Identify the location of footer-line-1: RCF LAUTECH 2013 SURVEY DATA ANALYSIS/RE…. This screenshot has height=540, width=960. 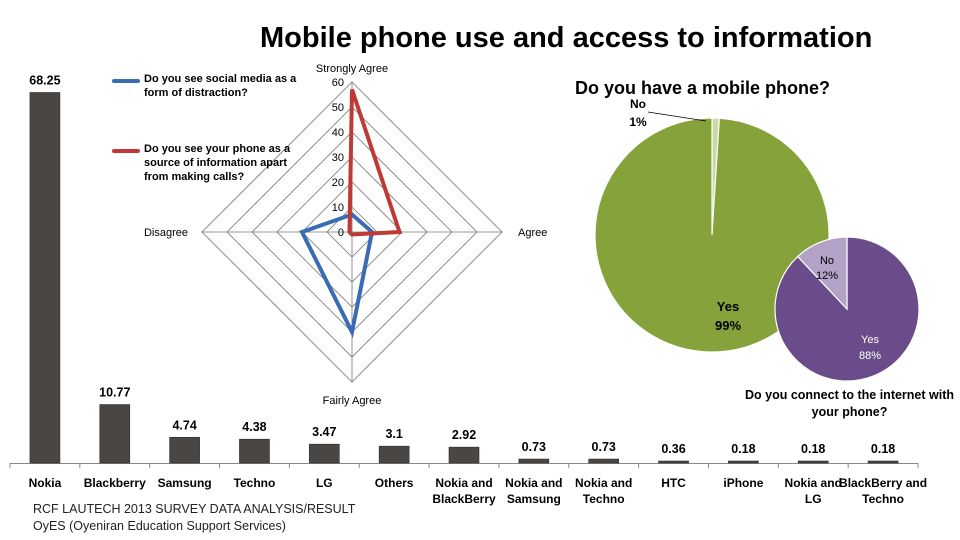
(194, 509).